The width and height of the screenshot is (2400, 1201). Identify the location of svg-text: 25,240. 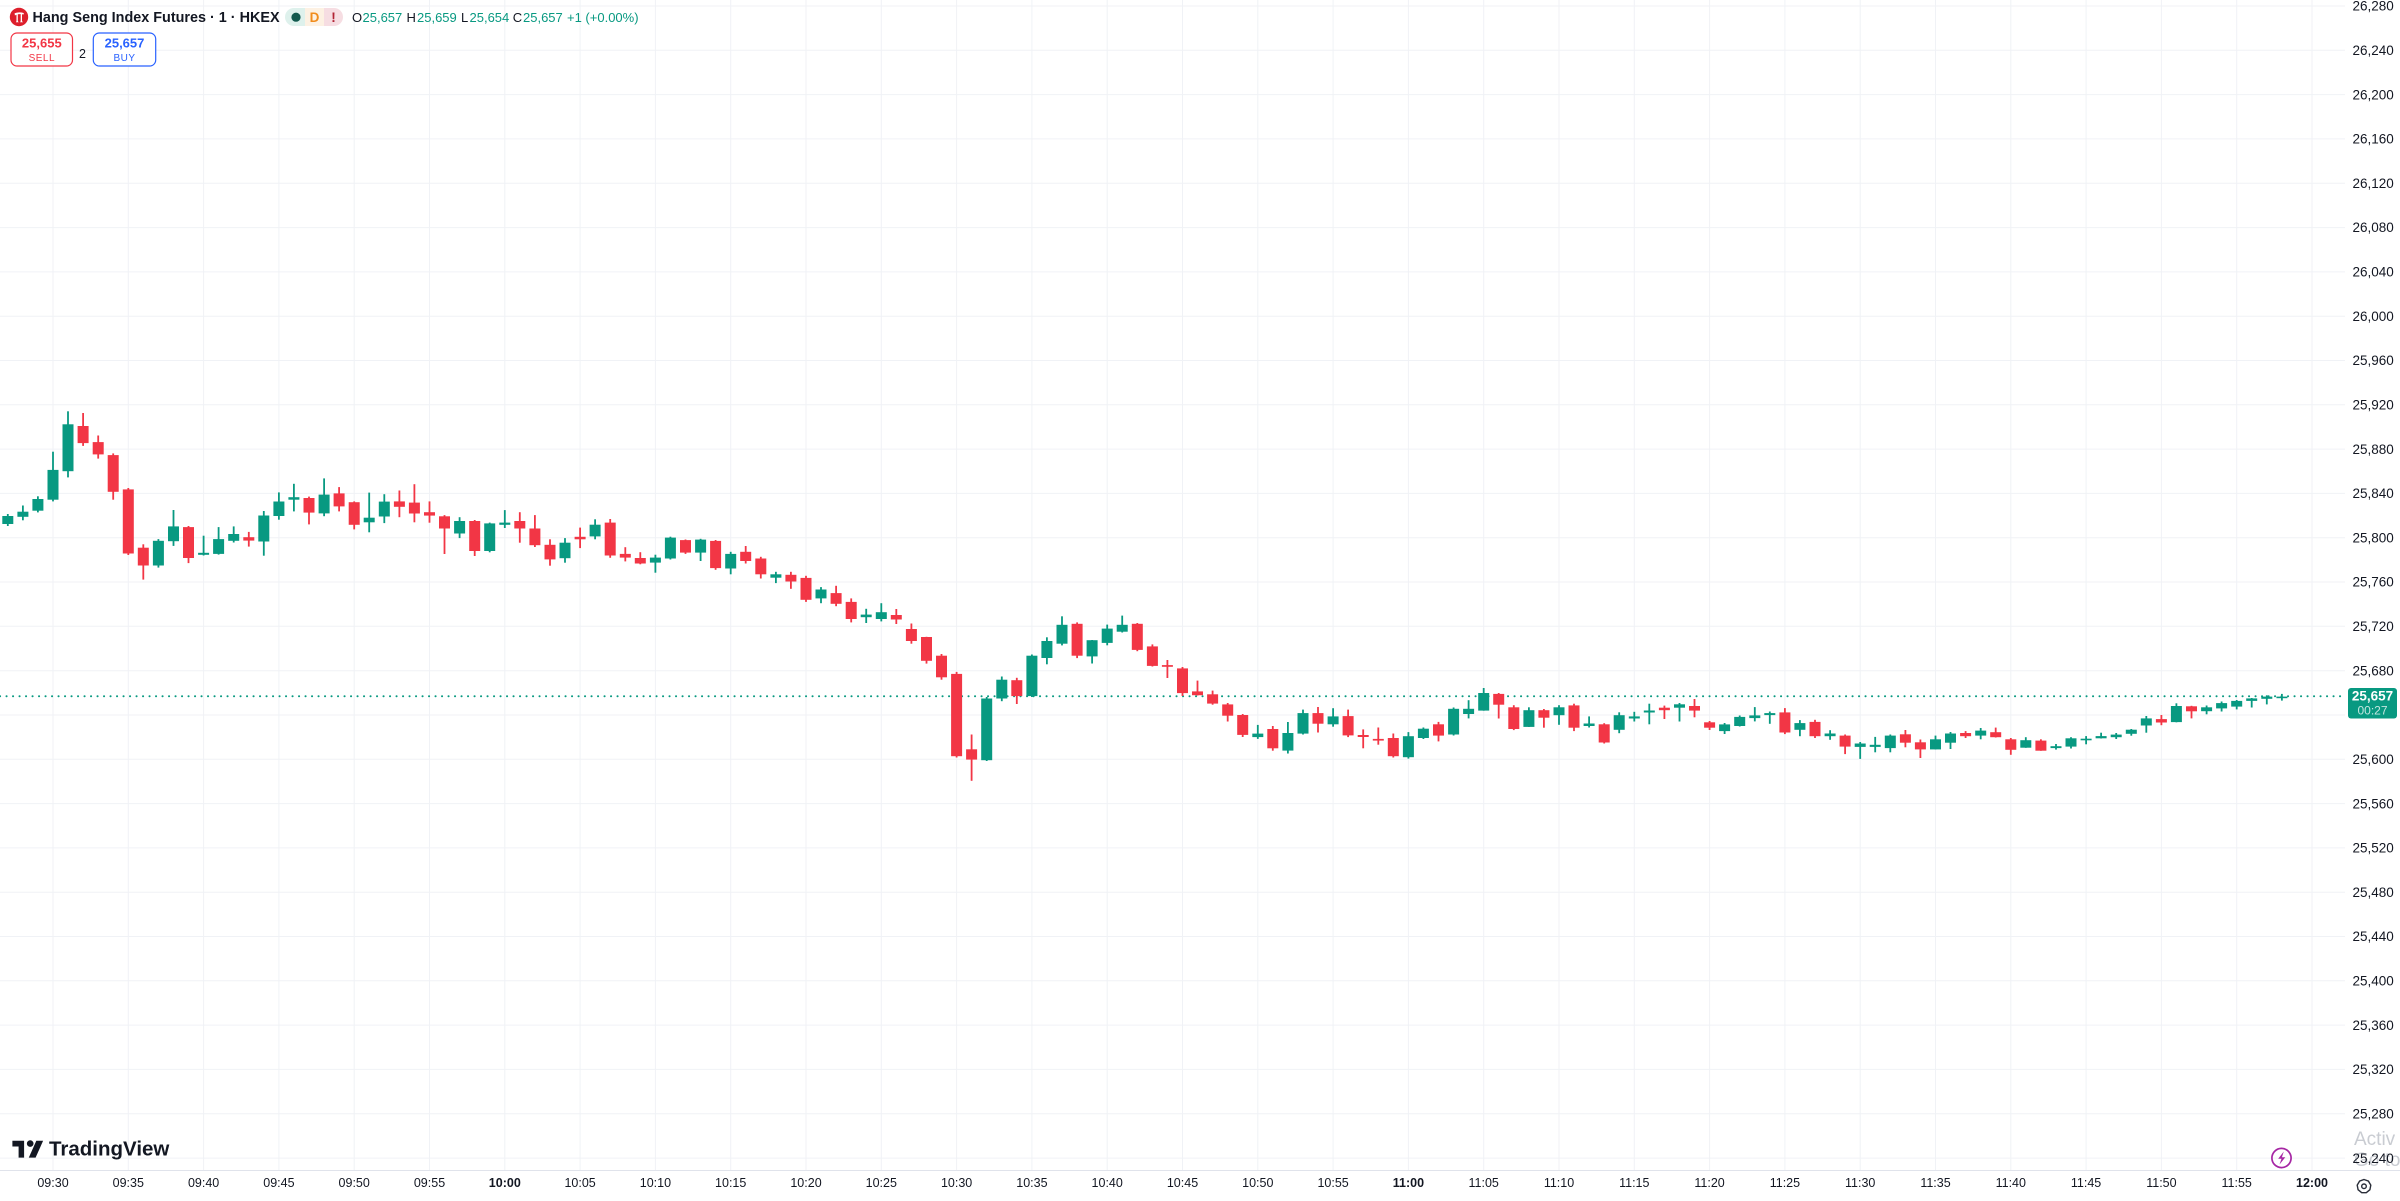
(2373, 1158).